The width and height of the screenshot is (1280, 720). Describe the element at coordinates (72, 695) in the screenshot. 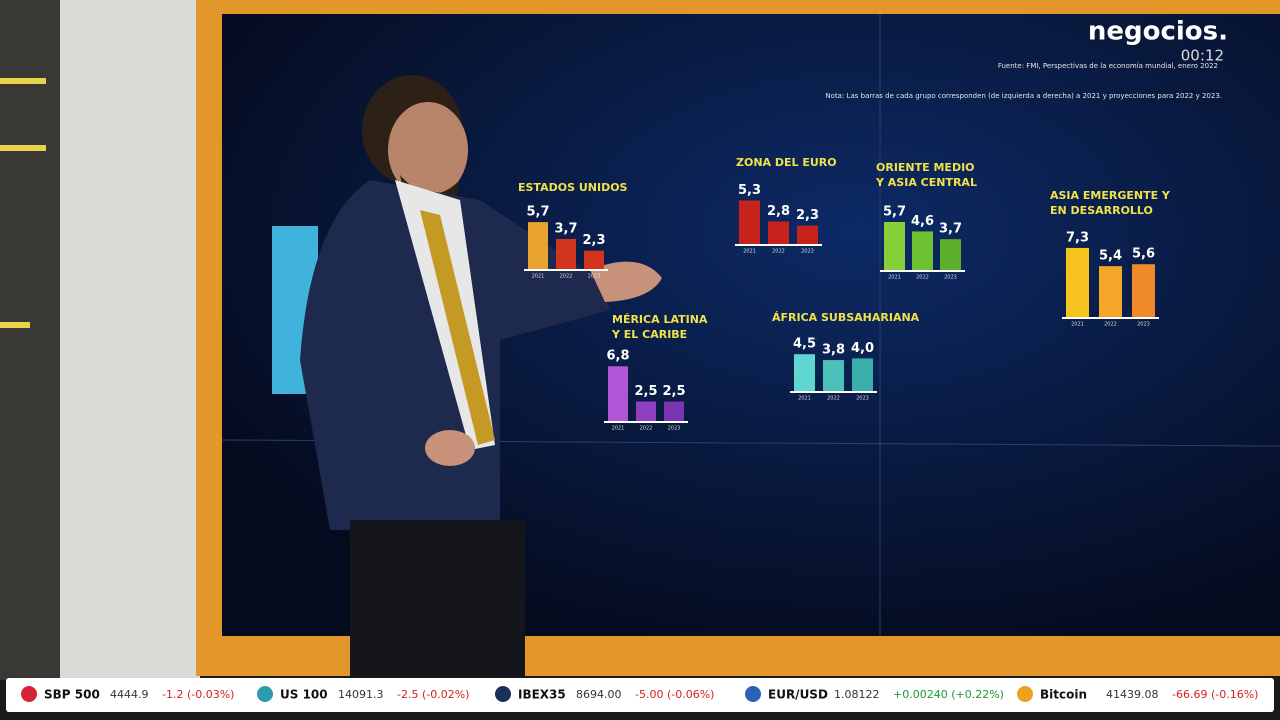

I see `ticker-name: SBP 500` at that location.